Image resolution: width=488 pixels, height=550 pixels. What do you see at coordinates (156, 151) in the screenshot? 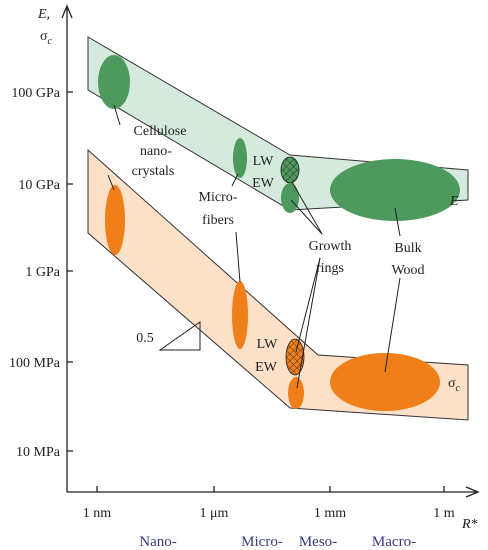
I see `annotation: nano-` at bounding box center [156, 151].